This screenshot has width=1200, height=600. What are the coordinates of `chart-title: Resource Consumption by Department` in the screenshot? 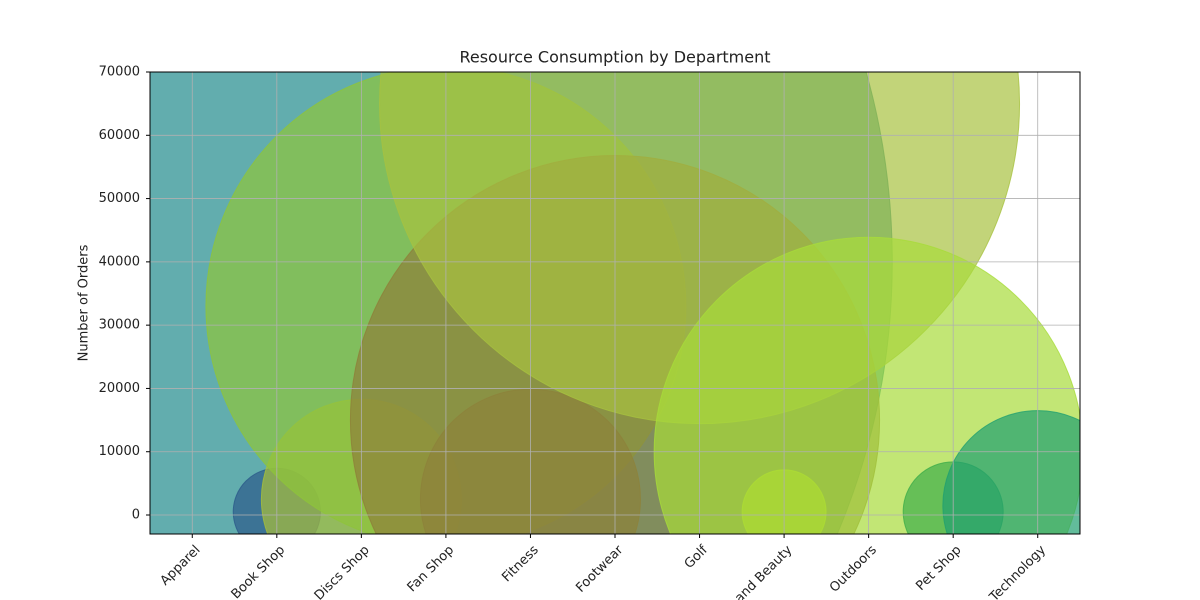 It's located at (614, 57).